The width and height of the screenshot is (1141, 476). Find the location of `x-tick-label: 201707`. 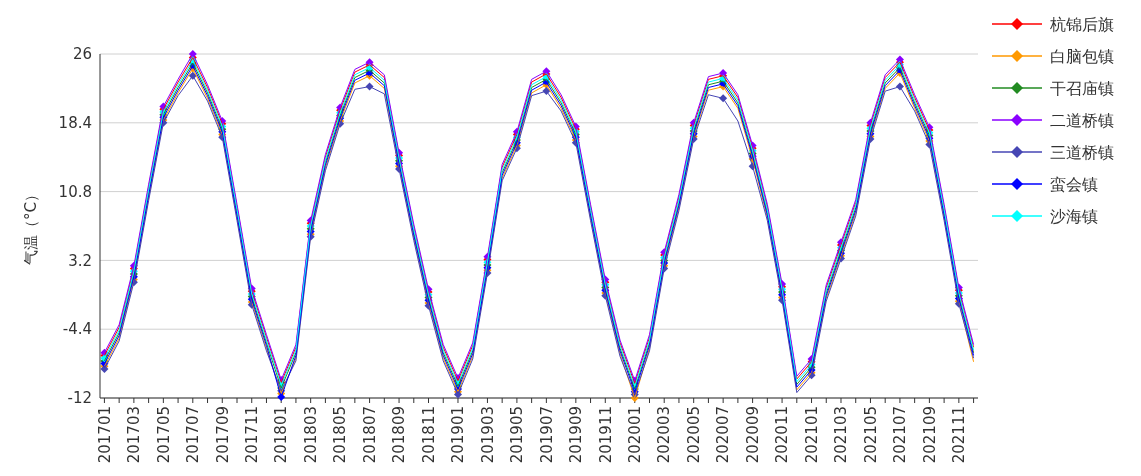

x-tick-label: 201707 is located at coordinates (193, 435).